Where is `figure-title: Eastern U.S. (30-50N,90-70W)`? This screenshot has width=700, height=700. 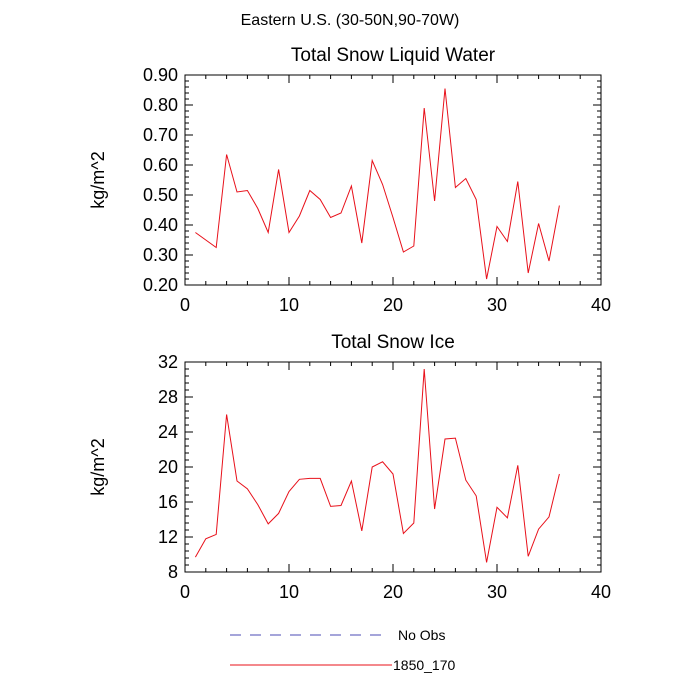 figure-title: Eastern U.S. (30-50N,90-70W) is located at coordinates (350, 20).